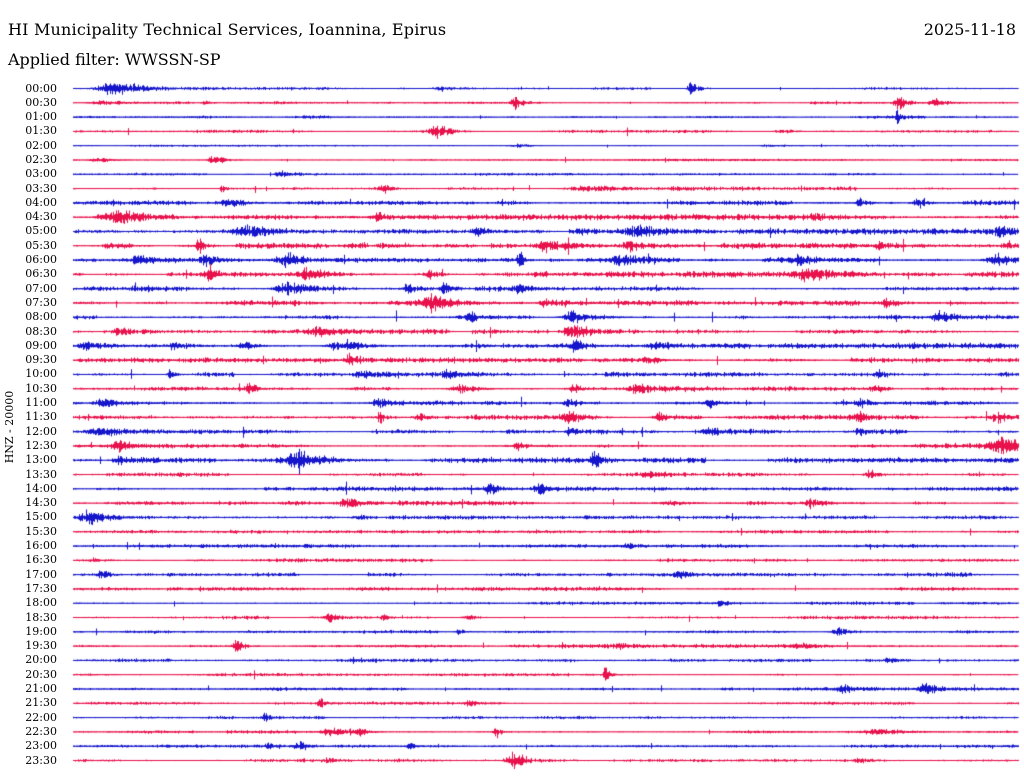  What do you see at coordinates (41, 417) in the screenshot?
I see `time-label: 11:30` at bounding box center [41, 417].